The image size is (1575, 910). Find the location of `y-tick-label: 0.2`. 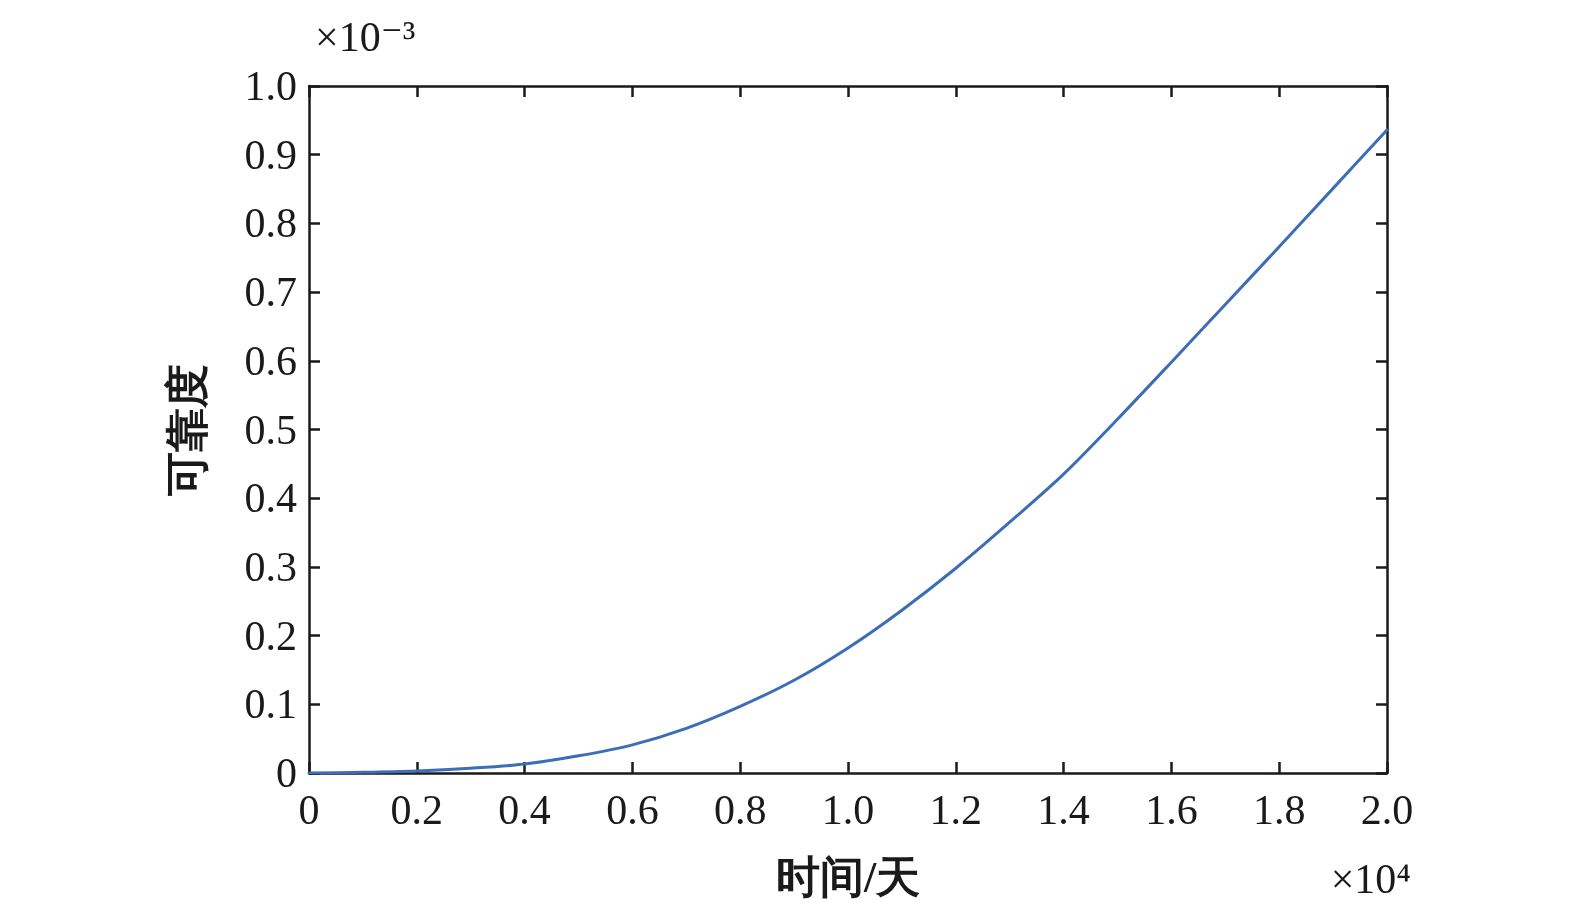

y-tick-label: 0.2 is located at coordinates (270, 635).